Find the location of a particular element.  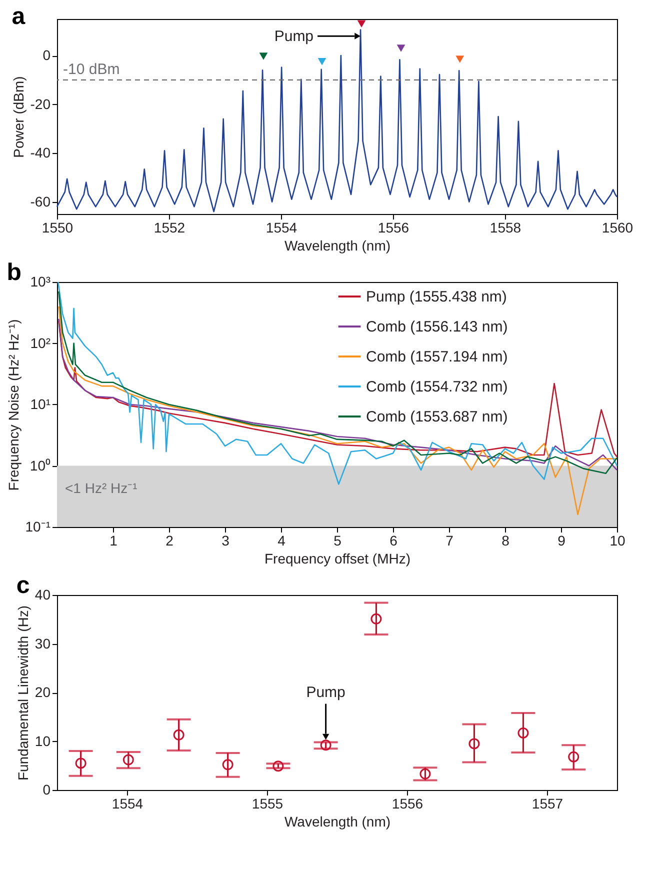

x-tick-label: 1557 is located at coordinates (548, 804).